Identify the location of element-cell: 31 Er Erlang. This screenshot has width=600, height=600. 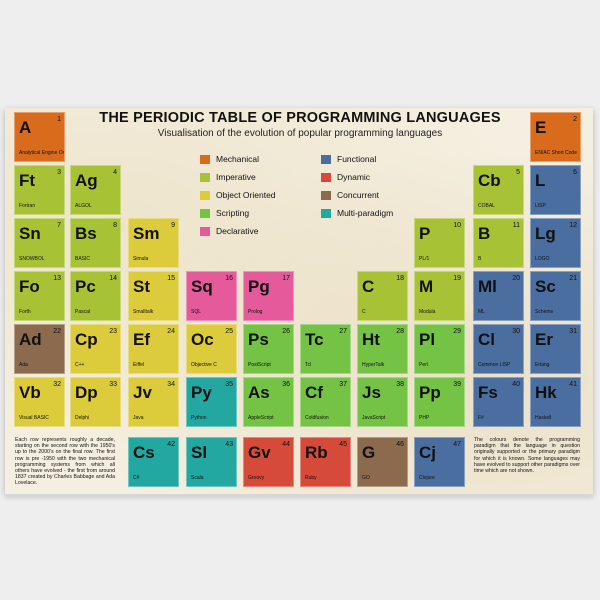
(555, 349).